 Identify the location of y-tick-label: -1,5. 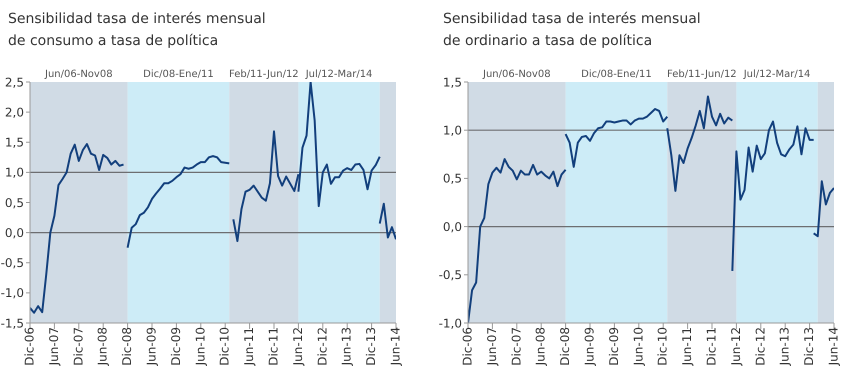
(12, 323).